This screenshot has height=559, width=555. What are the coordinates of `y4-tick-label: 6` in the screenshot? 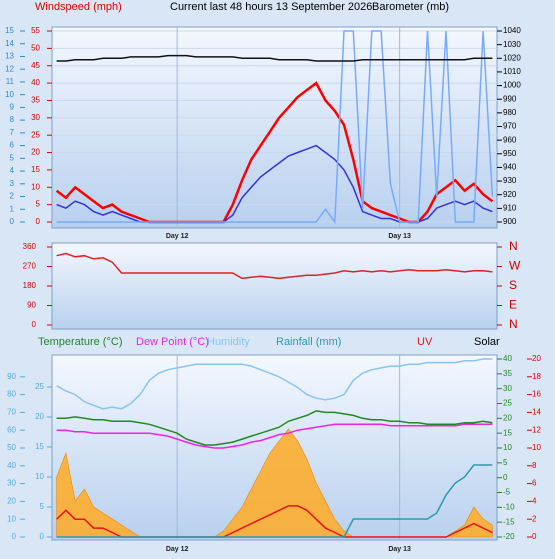 It's located at (534, 483).